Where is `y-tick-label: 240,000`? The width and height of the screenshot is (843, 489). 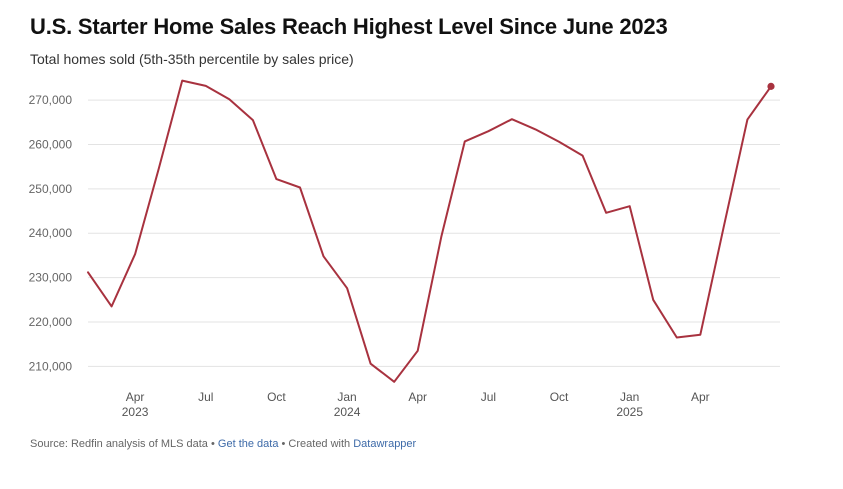
y-tick-label: 240,000 is located at coordinates (51, 233).